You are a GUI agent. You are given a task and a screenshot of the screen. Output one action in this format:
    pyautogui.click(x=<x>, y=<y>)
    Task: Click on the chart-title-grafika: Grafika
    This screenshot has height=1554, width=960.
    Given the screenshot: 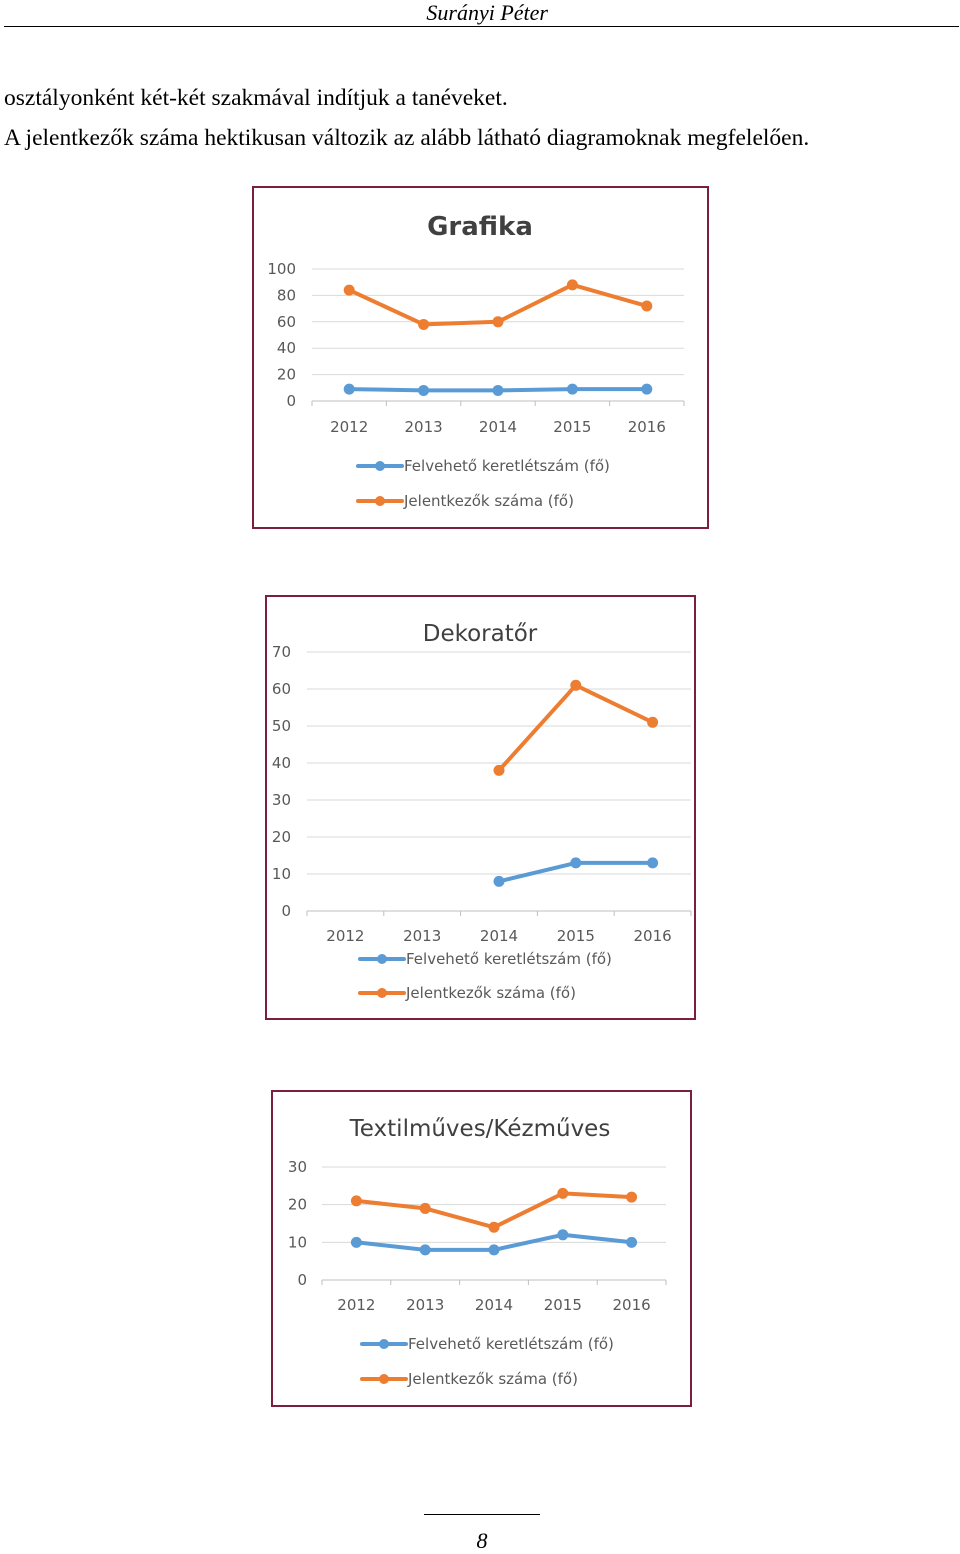 What is the action you would take?
    pyautogui.click(x=480, y=227)
    